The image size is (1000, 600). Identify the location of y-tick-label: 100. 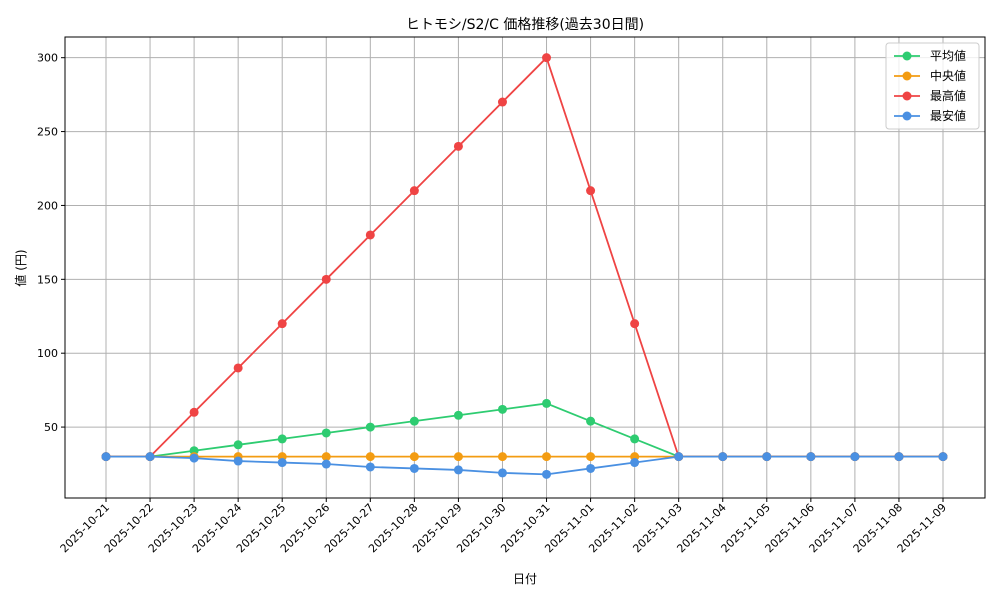
(47, 353).